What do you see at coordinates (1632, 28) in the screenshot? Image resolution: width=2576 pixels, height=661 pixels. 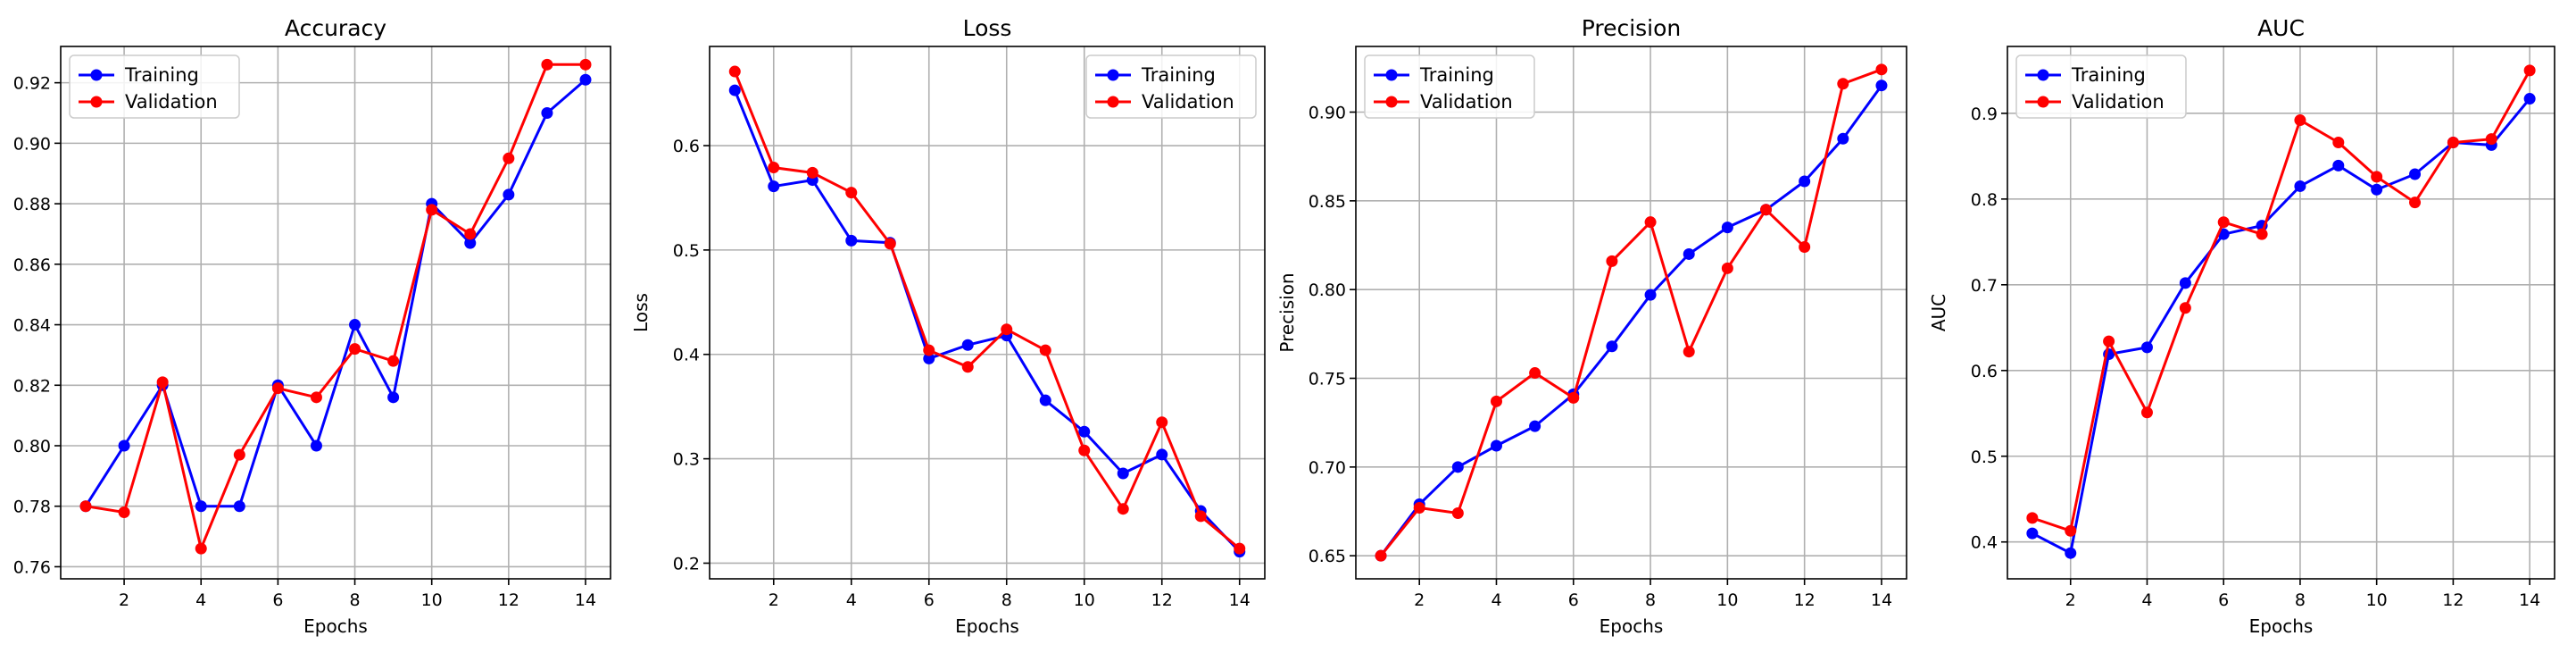 I see `chart-title: Precision` at bounding box center [1632, 28].